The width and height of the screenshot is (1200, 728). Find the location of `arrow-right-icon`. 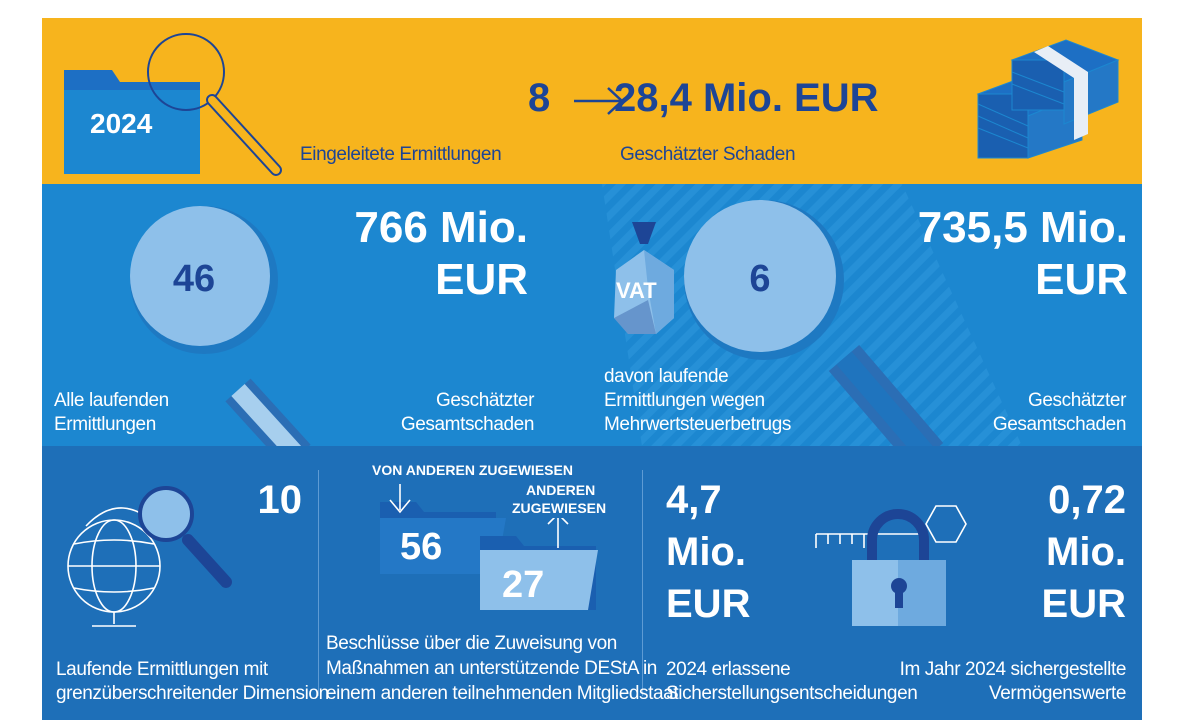

arrow-right-icon is located at coordinates (599, 101).